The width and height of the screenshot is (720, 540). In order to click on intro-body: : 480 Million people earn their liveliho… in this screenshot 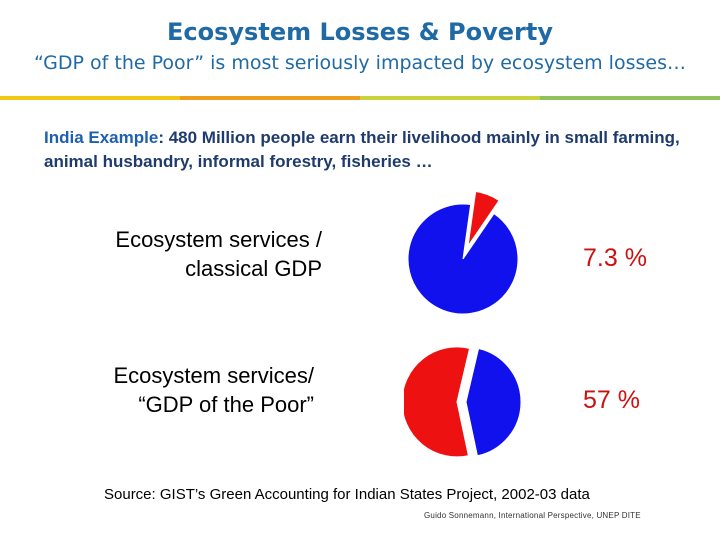, I will do `click(362, 149)`.